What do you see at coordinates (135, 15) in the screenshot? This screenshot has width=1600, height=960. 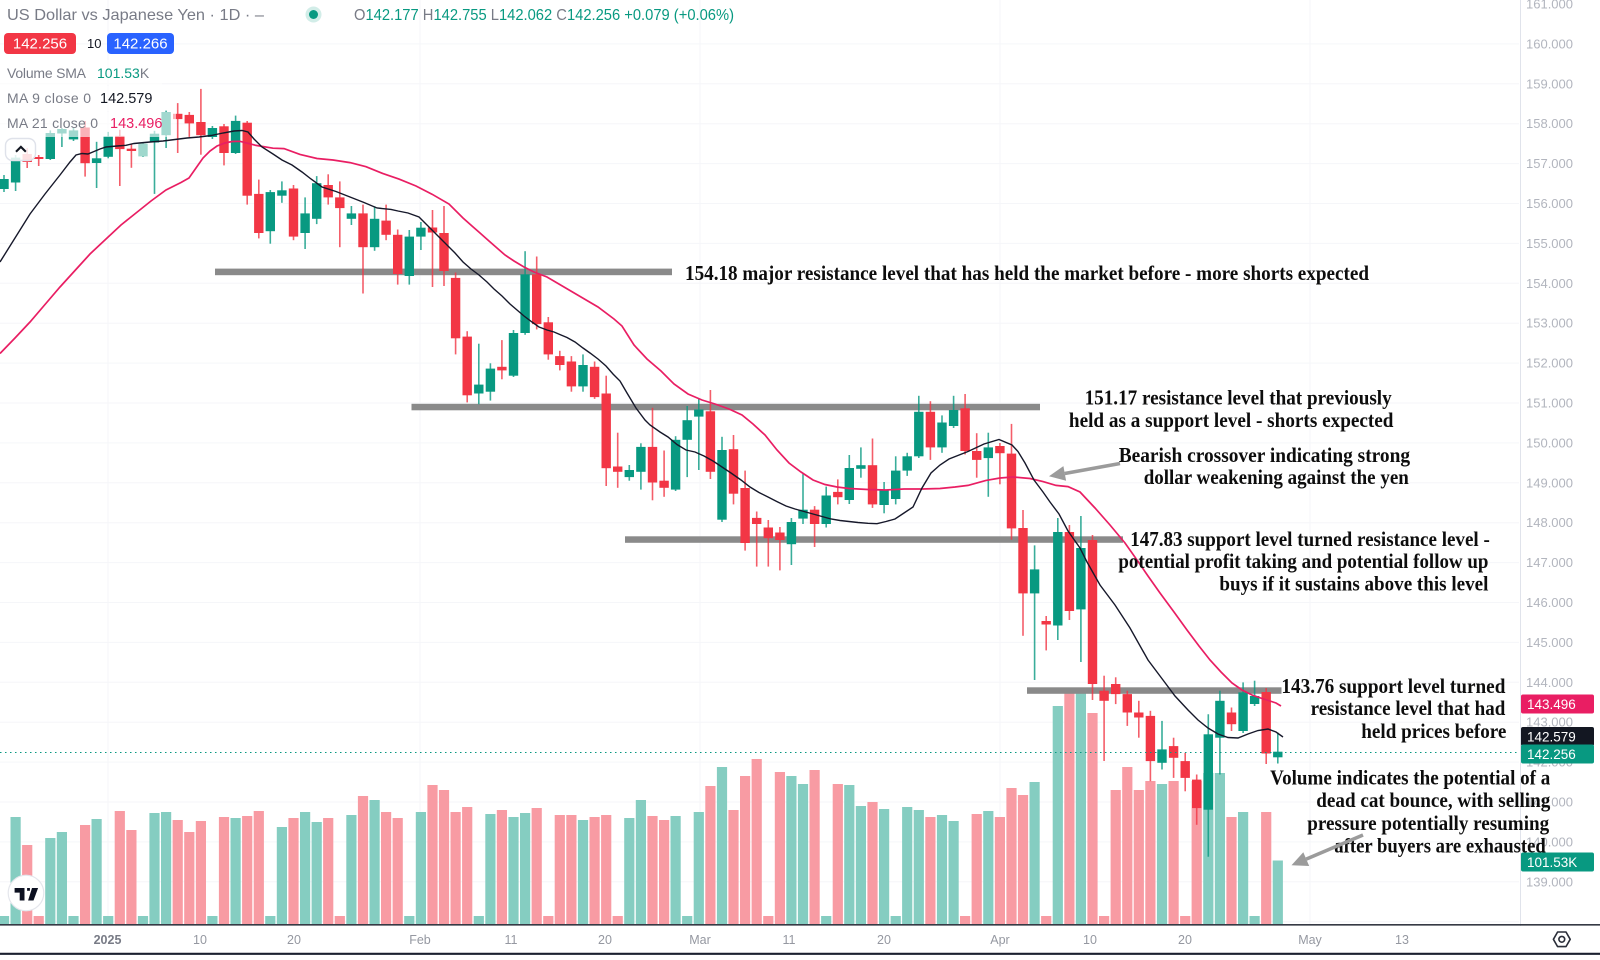 I see `svg-text:US Dollar vs Japanese Yen · 1D: US Dollar vs Japanese Yen · 1D · –` at bounding box center [135, 15].